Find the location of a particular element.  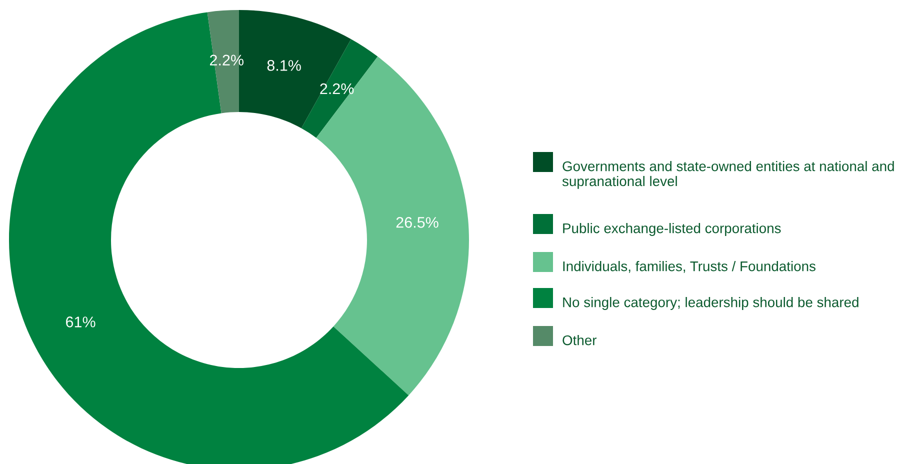

legend-label: Individuals, families, Trusts / Foundations is located at coordinates (689, 267).